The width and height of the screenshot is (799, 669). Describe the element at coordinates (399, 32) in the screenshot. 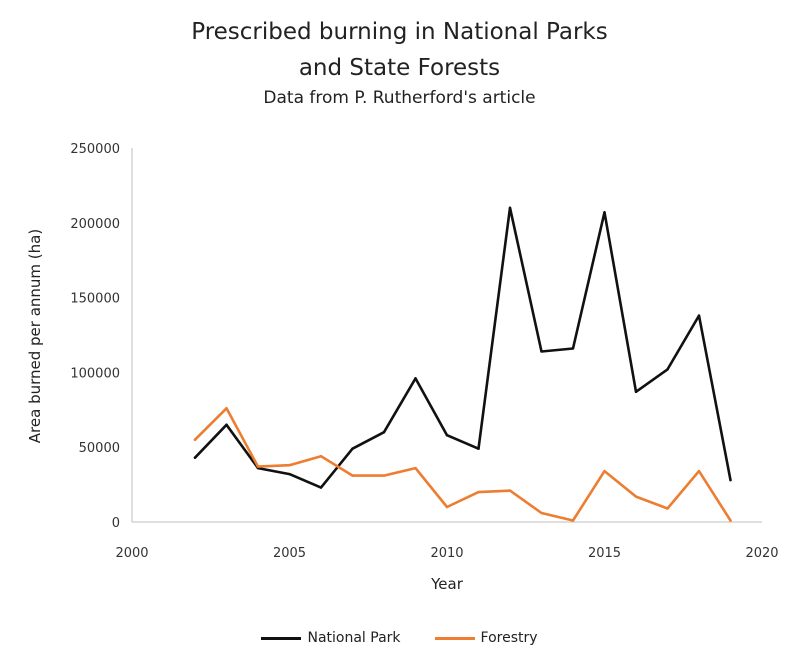

I see `chart-title-line-1: Prescribed burning in National Parks` at that location.